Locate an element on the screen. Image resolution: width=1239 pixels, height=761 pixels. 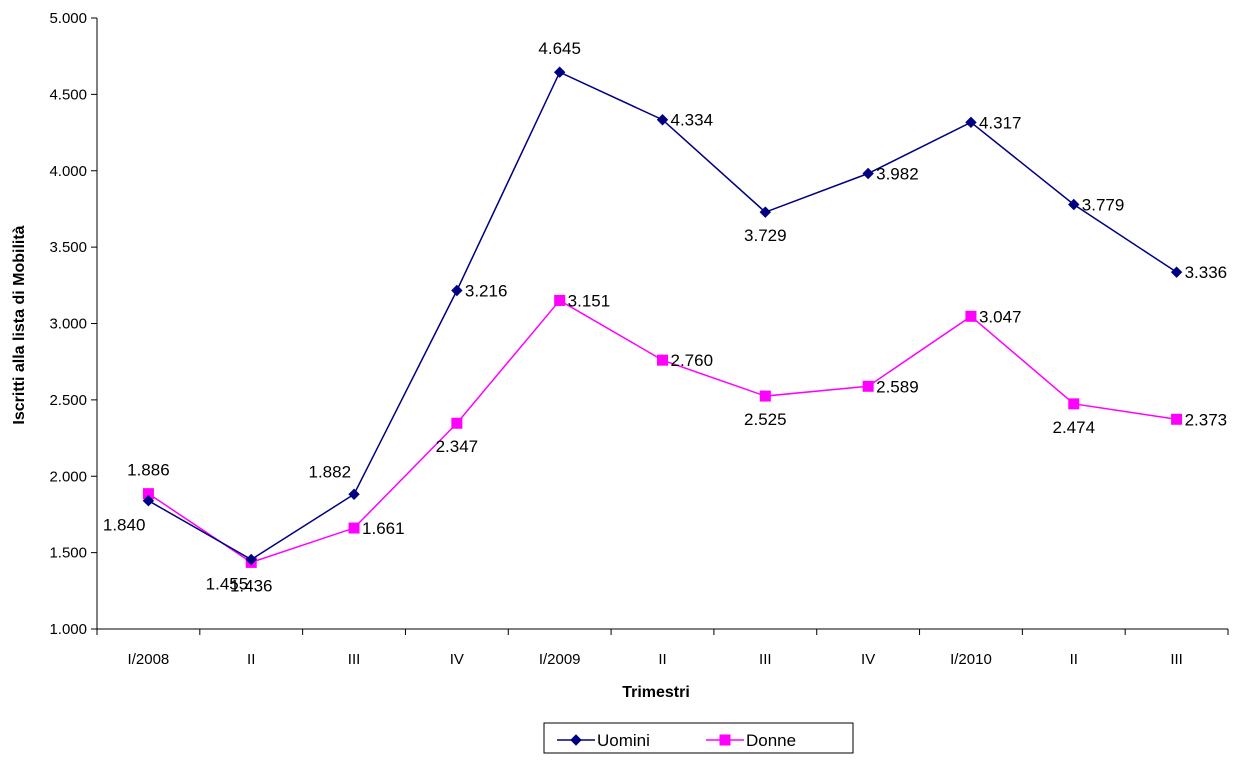
x-tick-label: I/2010 is located at coordinates (971, 659).